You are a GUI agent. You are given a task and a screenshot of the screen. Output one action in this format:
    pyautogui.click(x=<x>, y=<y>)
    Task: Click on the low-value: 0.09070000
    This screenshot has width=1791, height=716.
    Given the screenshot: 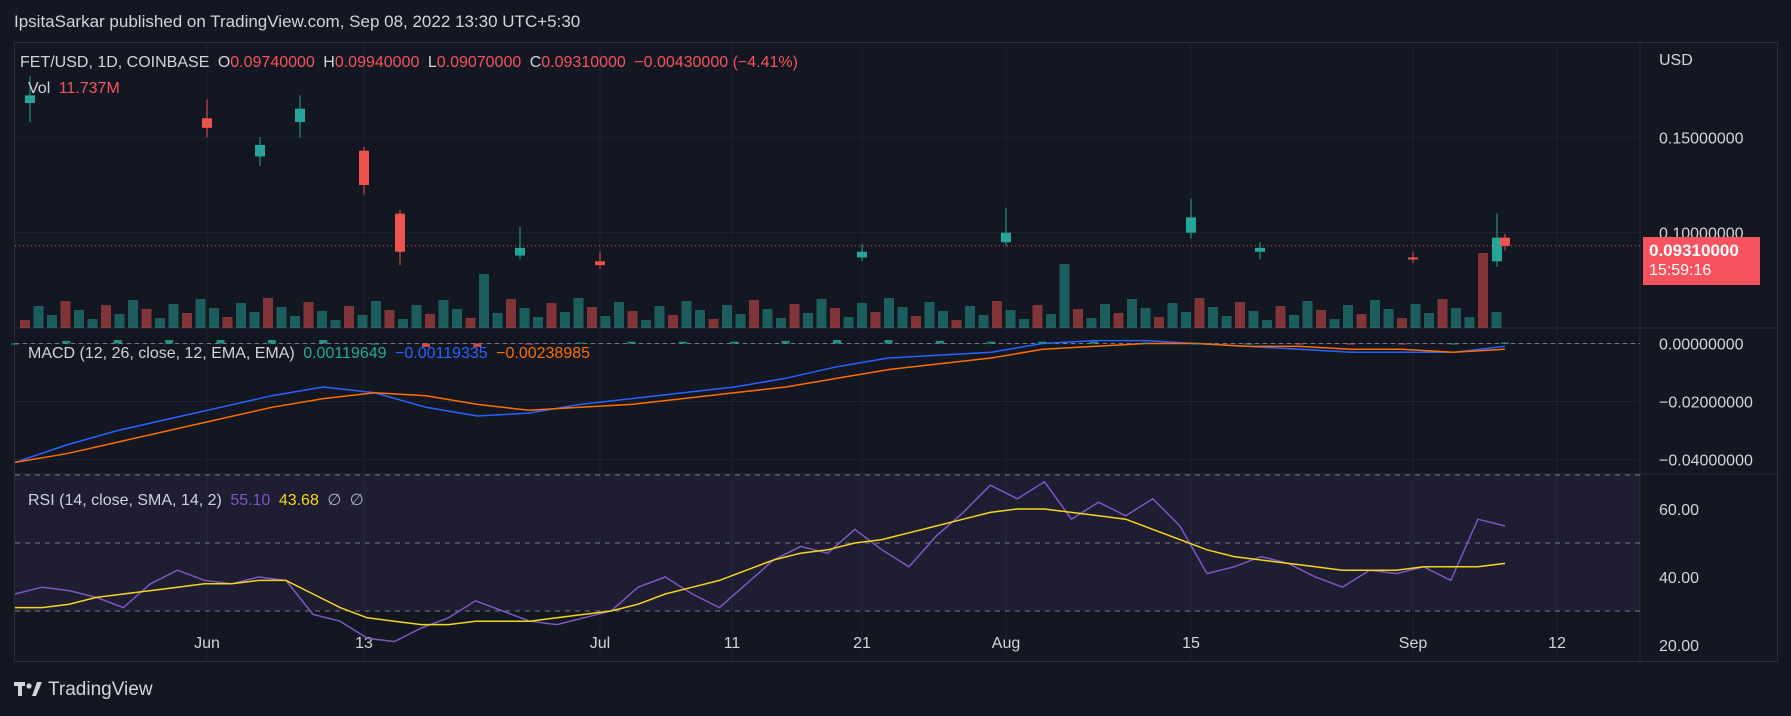 What is the action you would take?
    pyautogui.click(x=479, y=62)
    